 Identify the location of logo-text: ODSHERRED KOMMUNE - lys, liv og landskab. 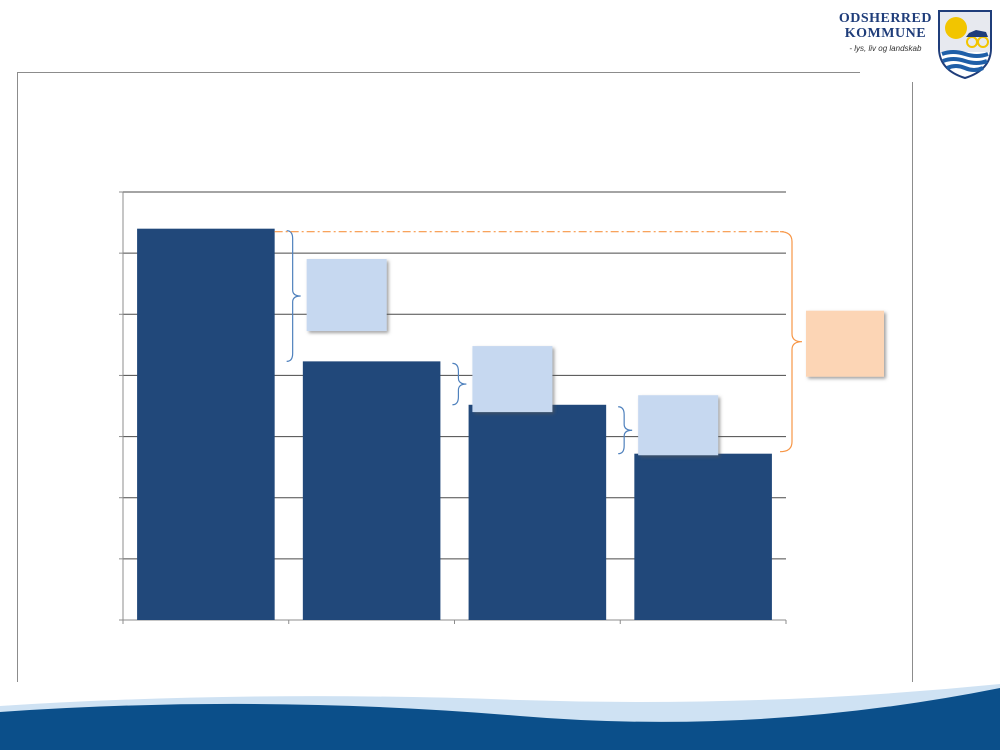
(885, 32).